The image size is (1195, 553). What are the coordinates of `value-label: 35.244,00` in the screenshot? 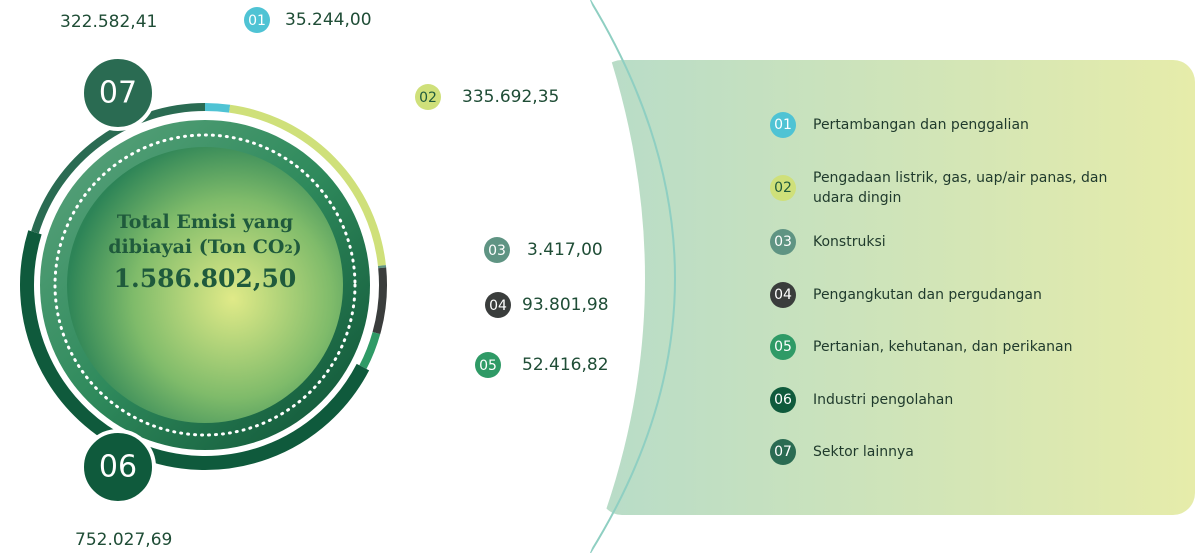 It's located at (328, 20).